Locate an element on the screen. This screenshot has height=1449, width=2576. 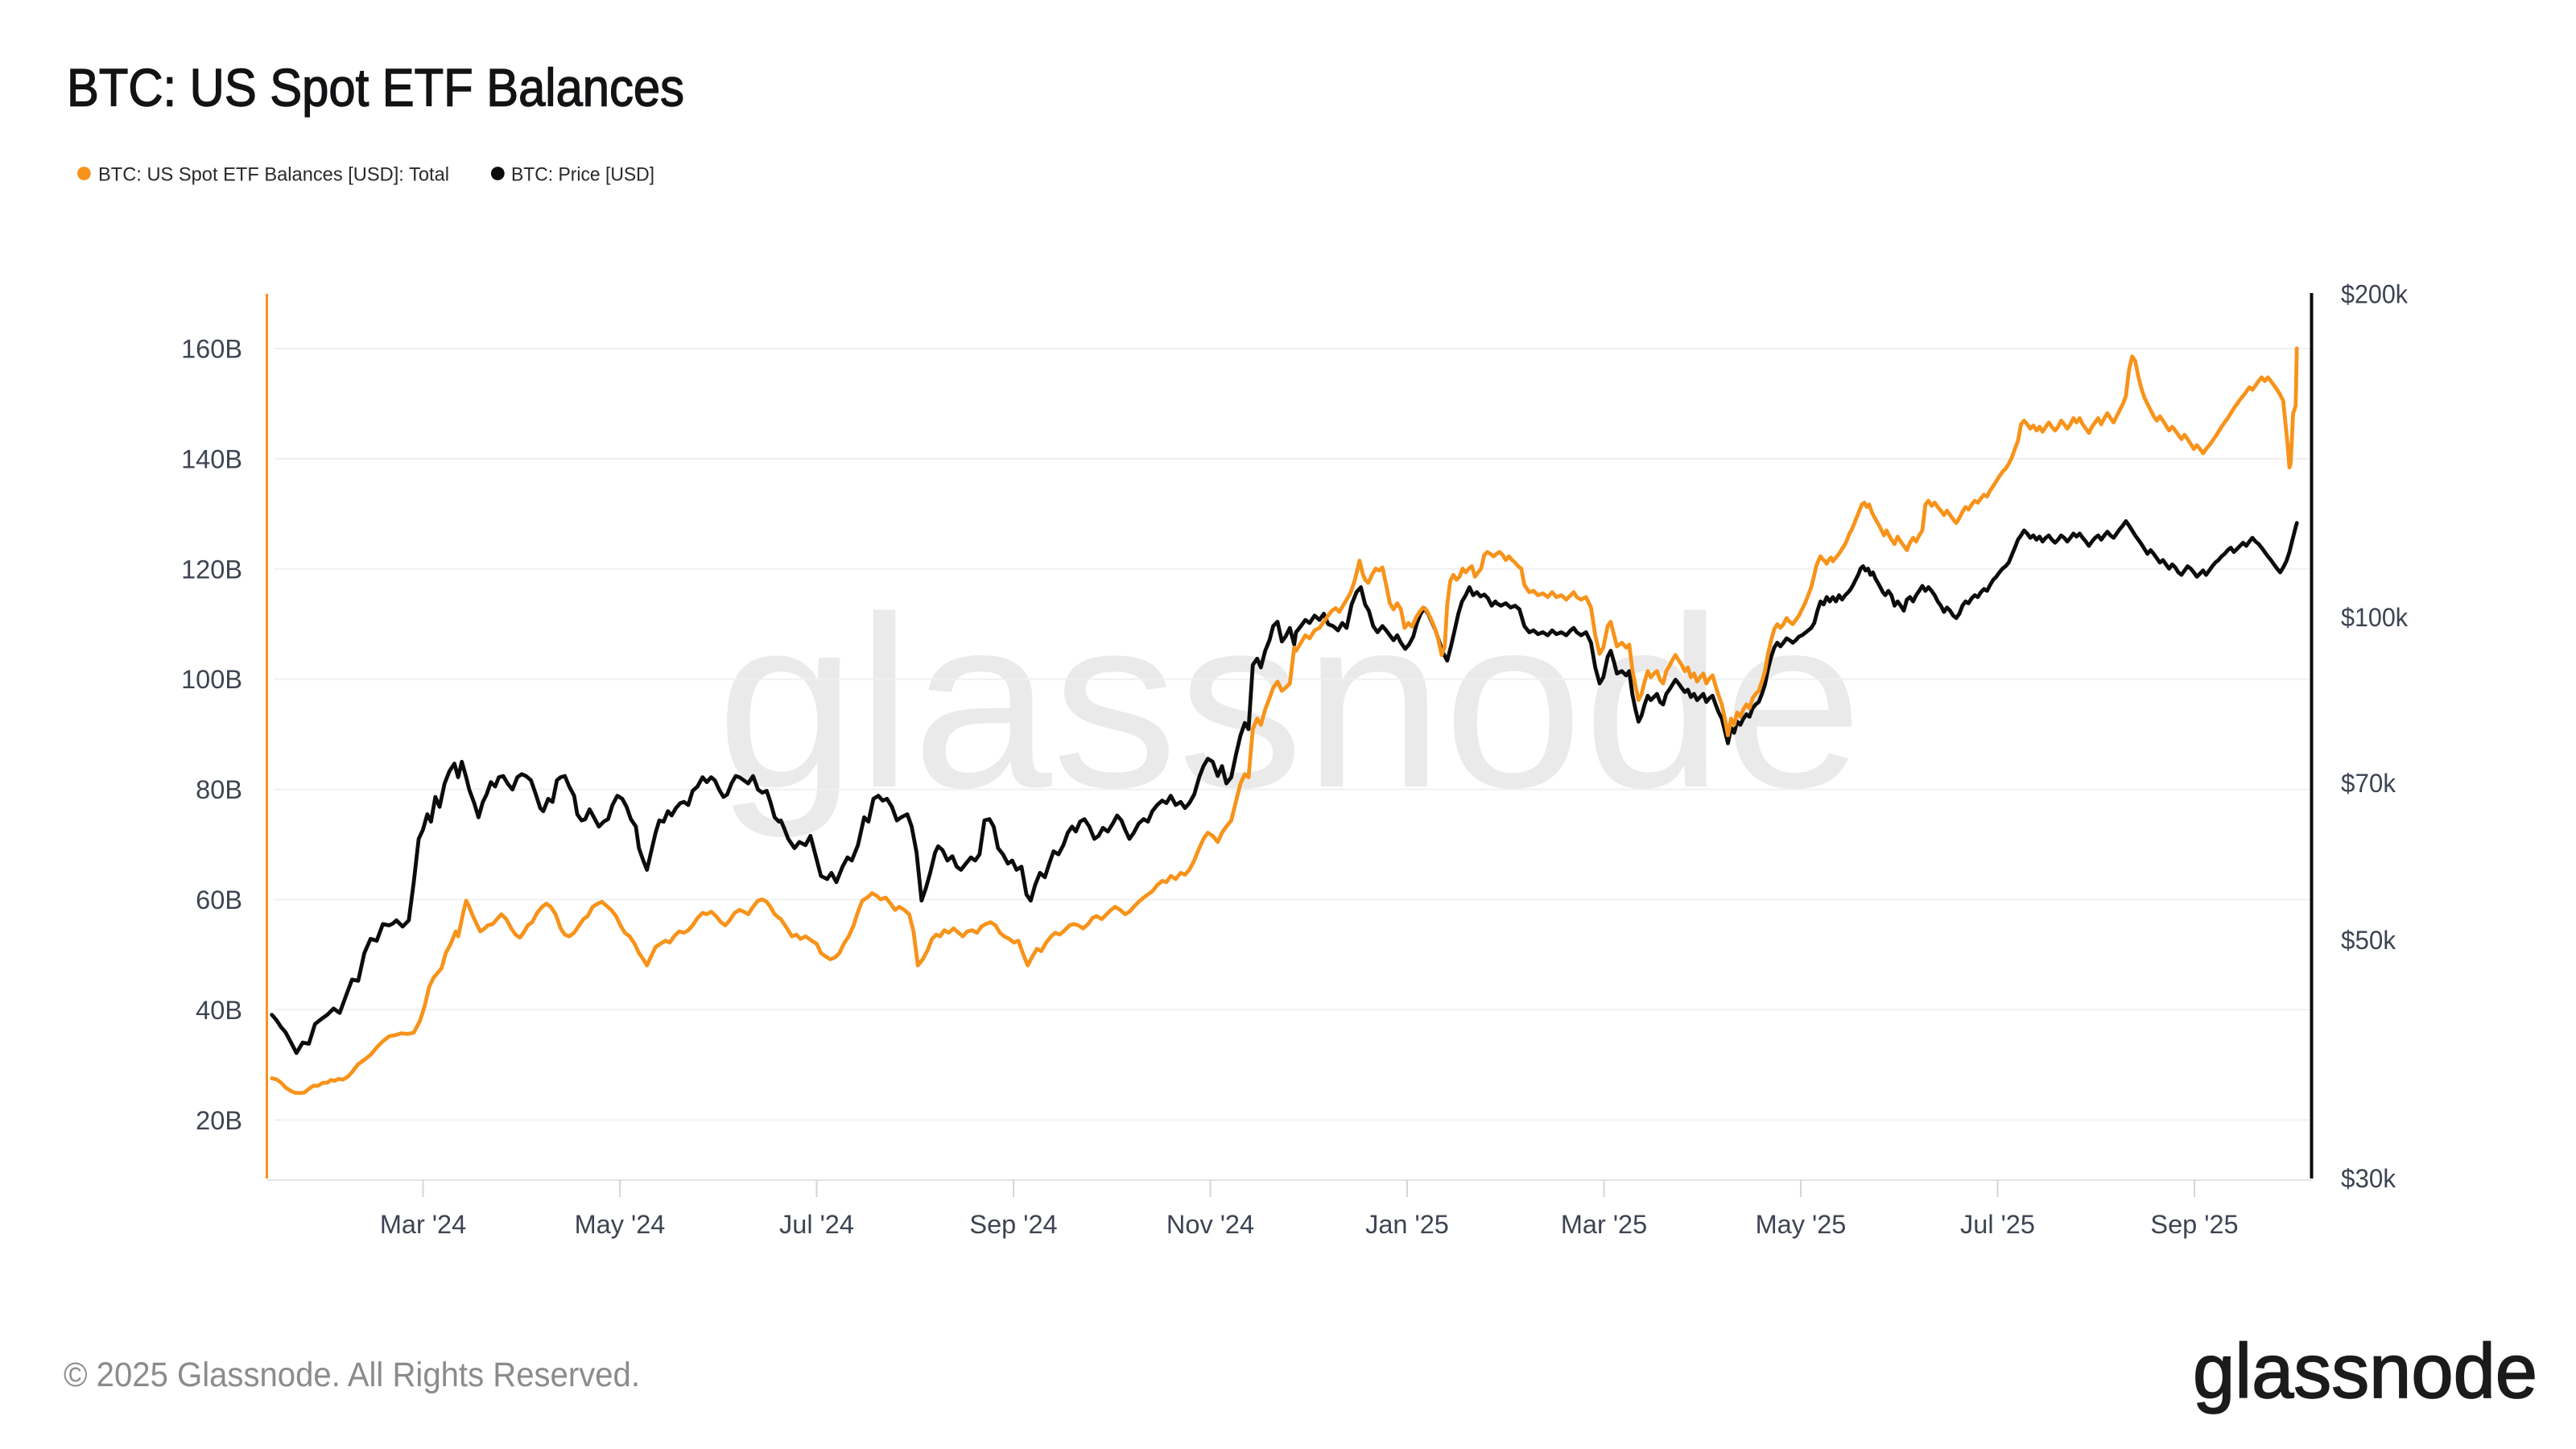
svg-text: $50k is located at coordinates (2368, 940).